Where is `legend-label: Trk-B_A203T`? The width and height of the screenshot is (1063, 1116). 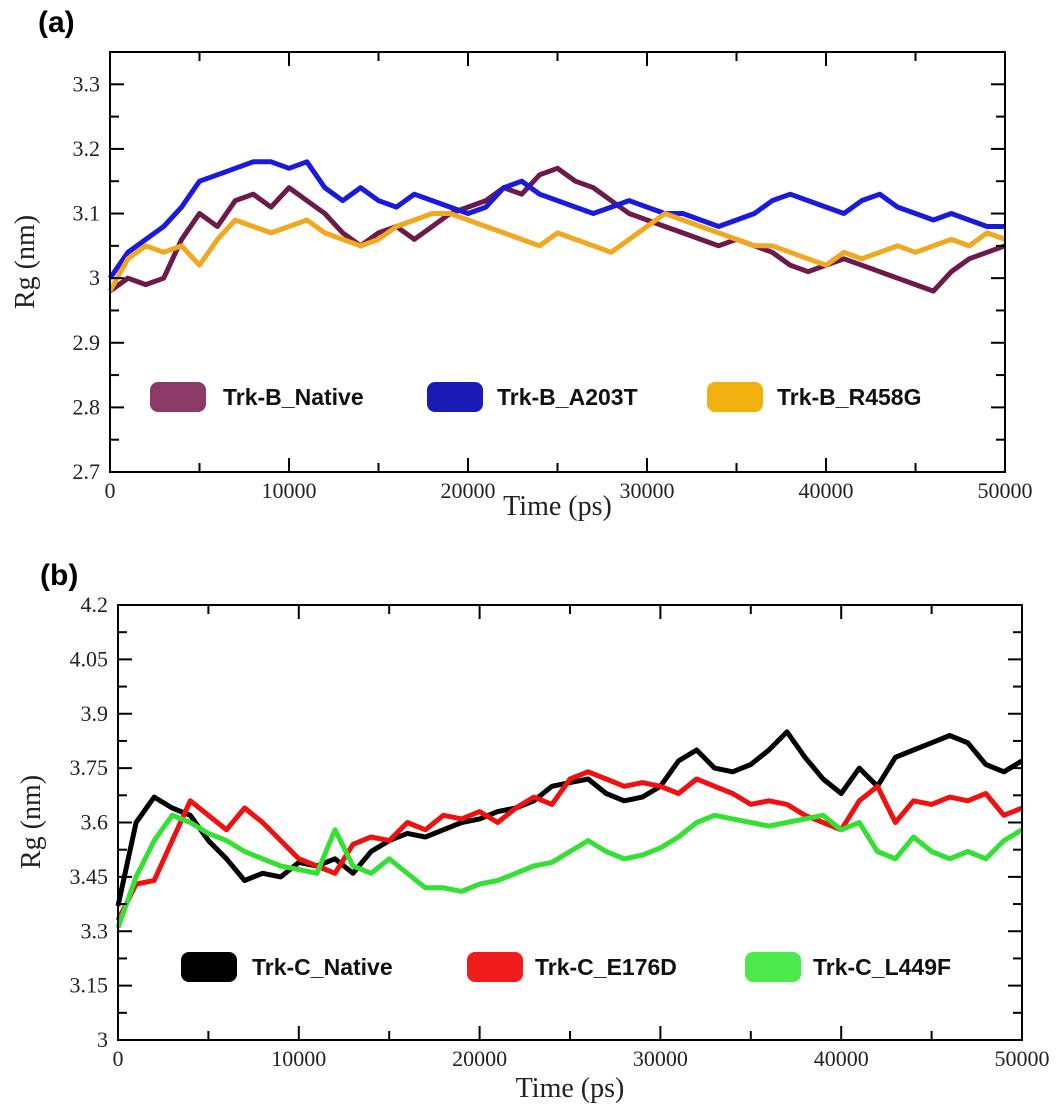
legend-label: Trk-B_A203T is located at coordinates (567, 397).